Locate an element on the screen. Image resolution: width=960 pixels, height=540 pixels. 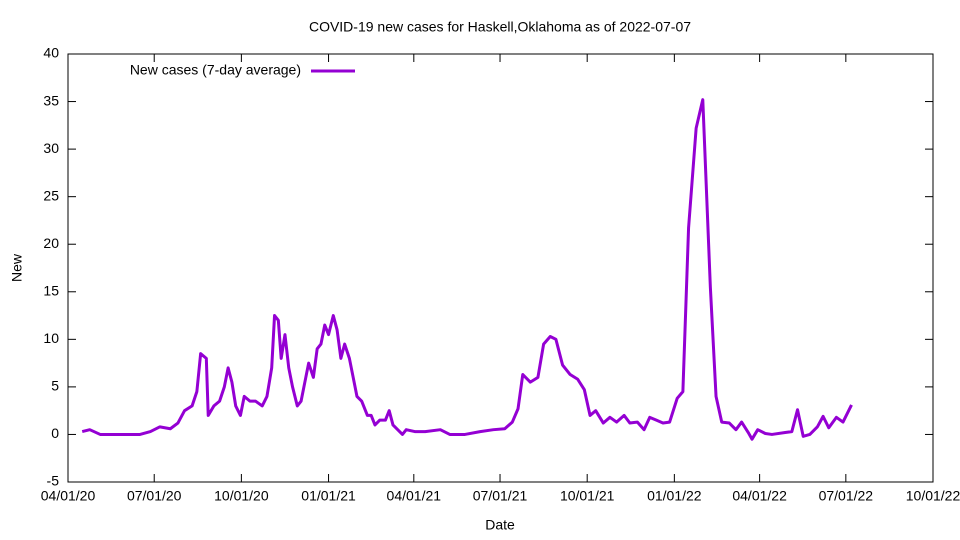
x-tick-label: 10/01/22 is located at coordinates (933, 496).